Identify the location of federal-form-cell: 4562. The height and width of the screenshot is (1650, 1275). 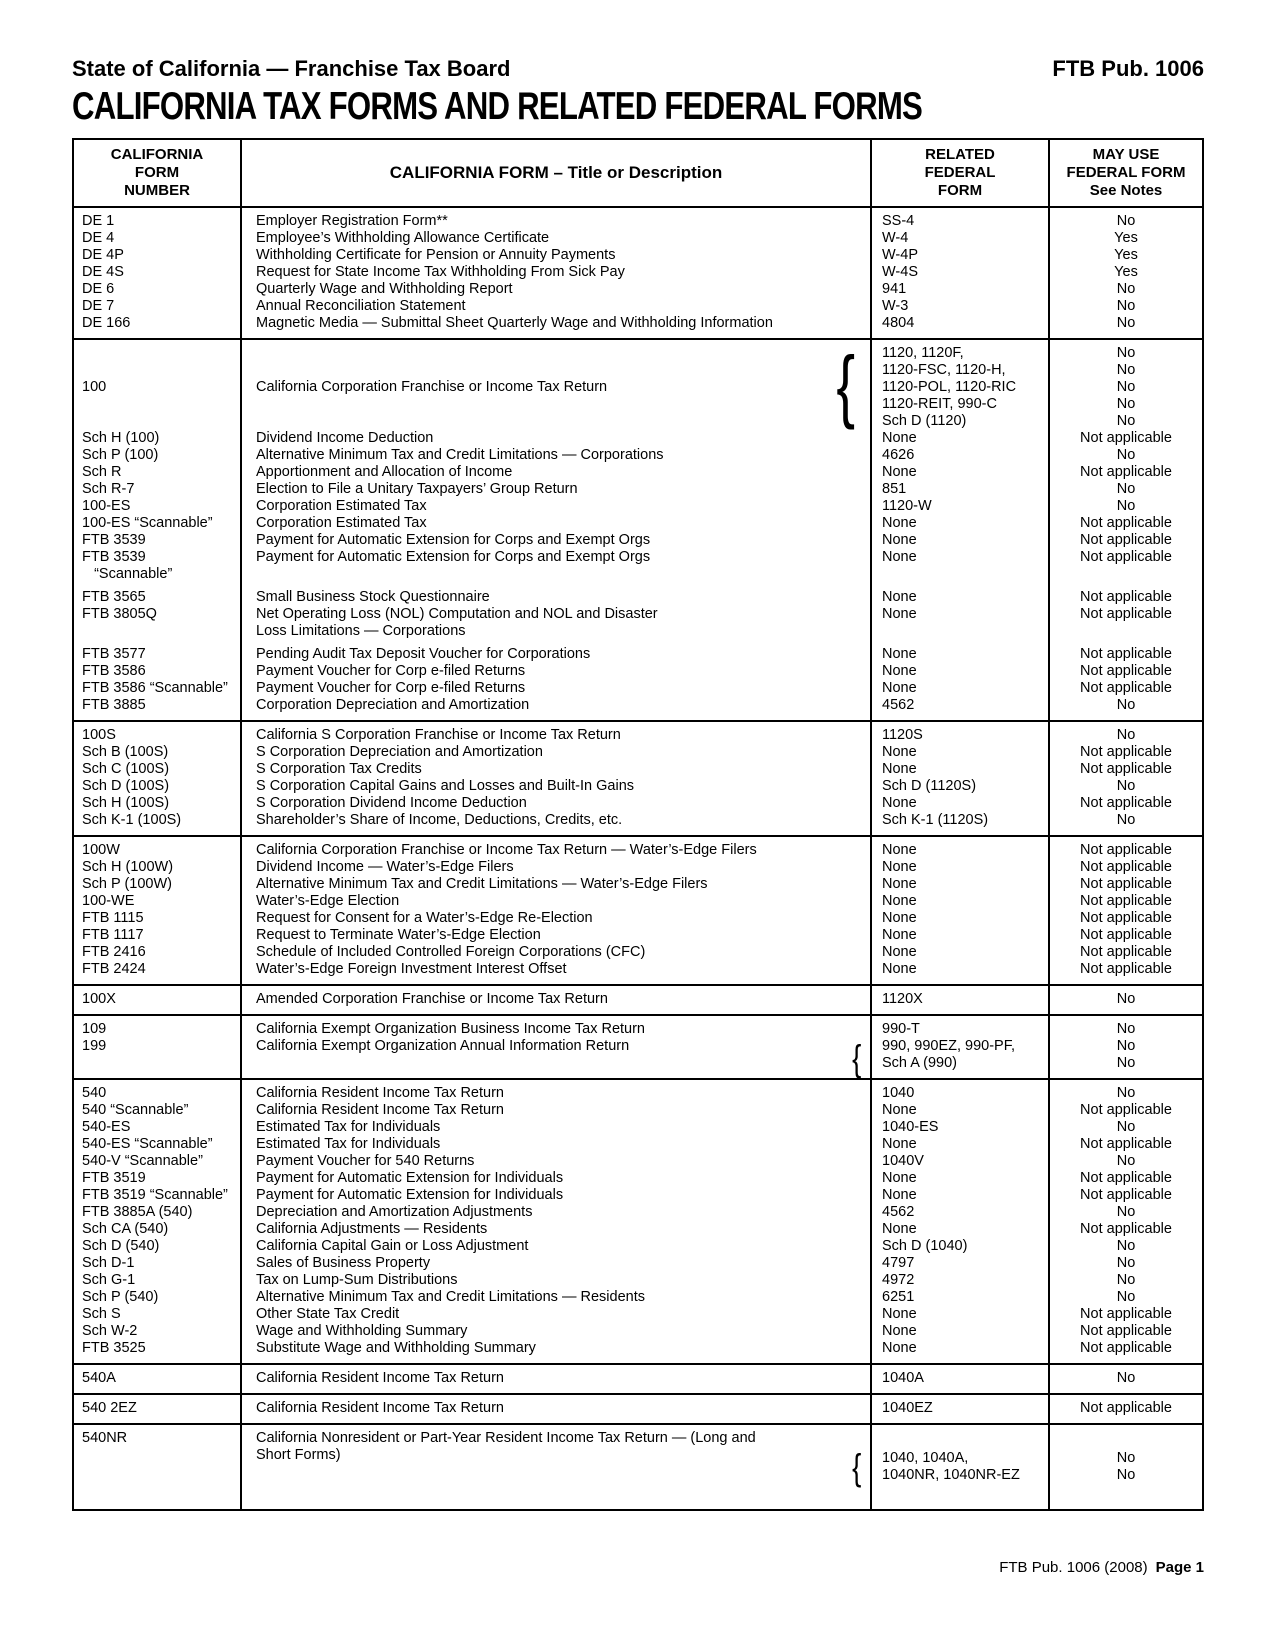
(961, 708).